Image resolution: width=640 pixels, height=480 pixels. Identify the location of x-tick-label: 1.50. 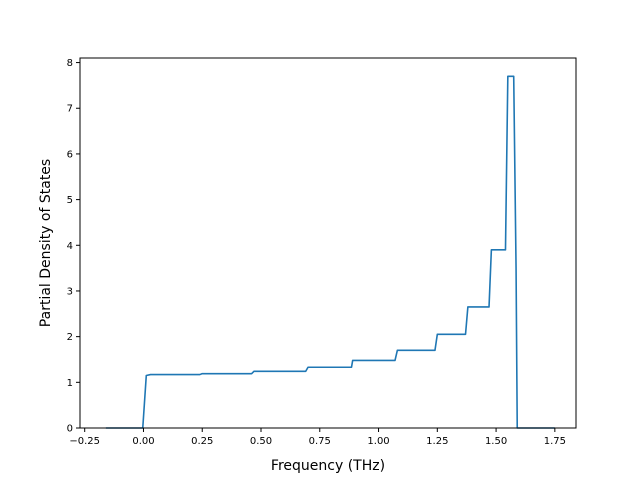
(496, 441).